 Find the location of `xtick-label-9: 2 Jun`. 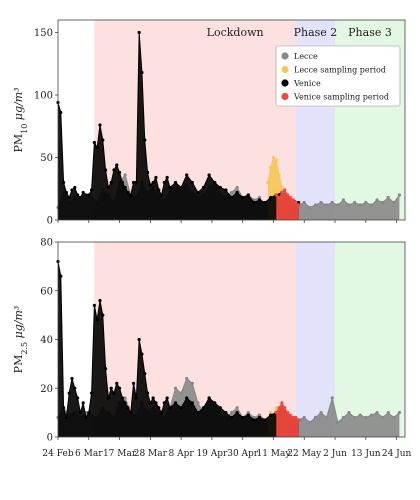

xtick-label-9: 2 Jun is located at coordinates (335, 454).